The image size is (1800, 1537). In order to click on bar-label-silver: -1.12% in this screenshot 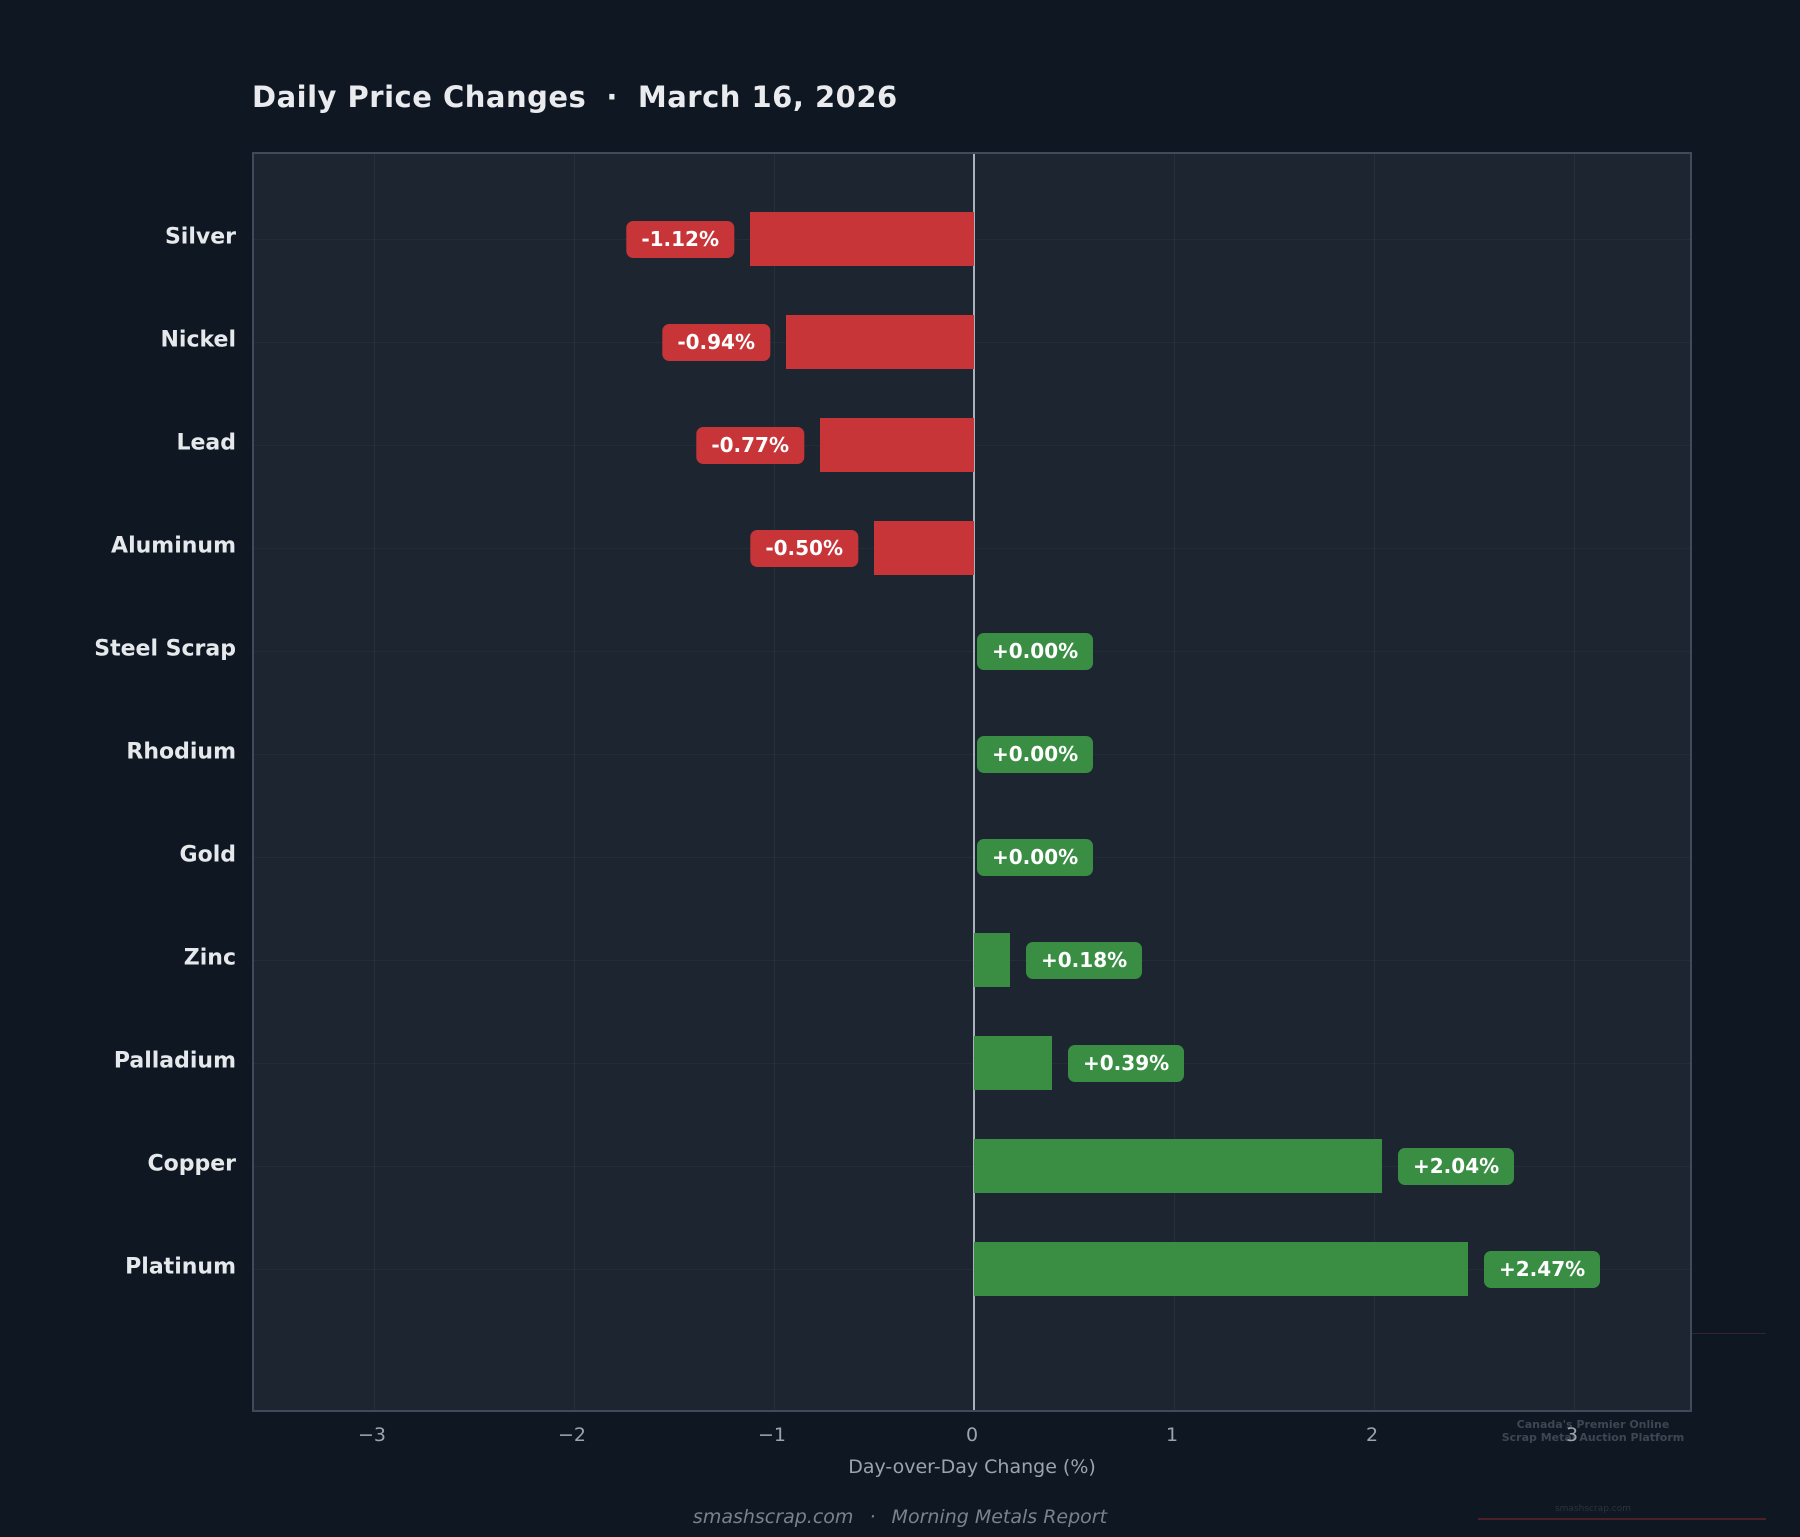, I will do `click(680, 239)`.